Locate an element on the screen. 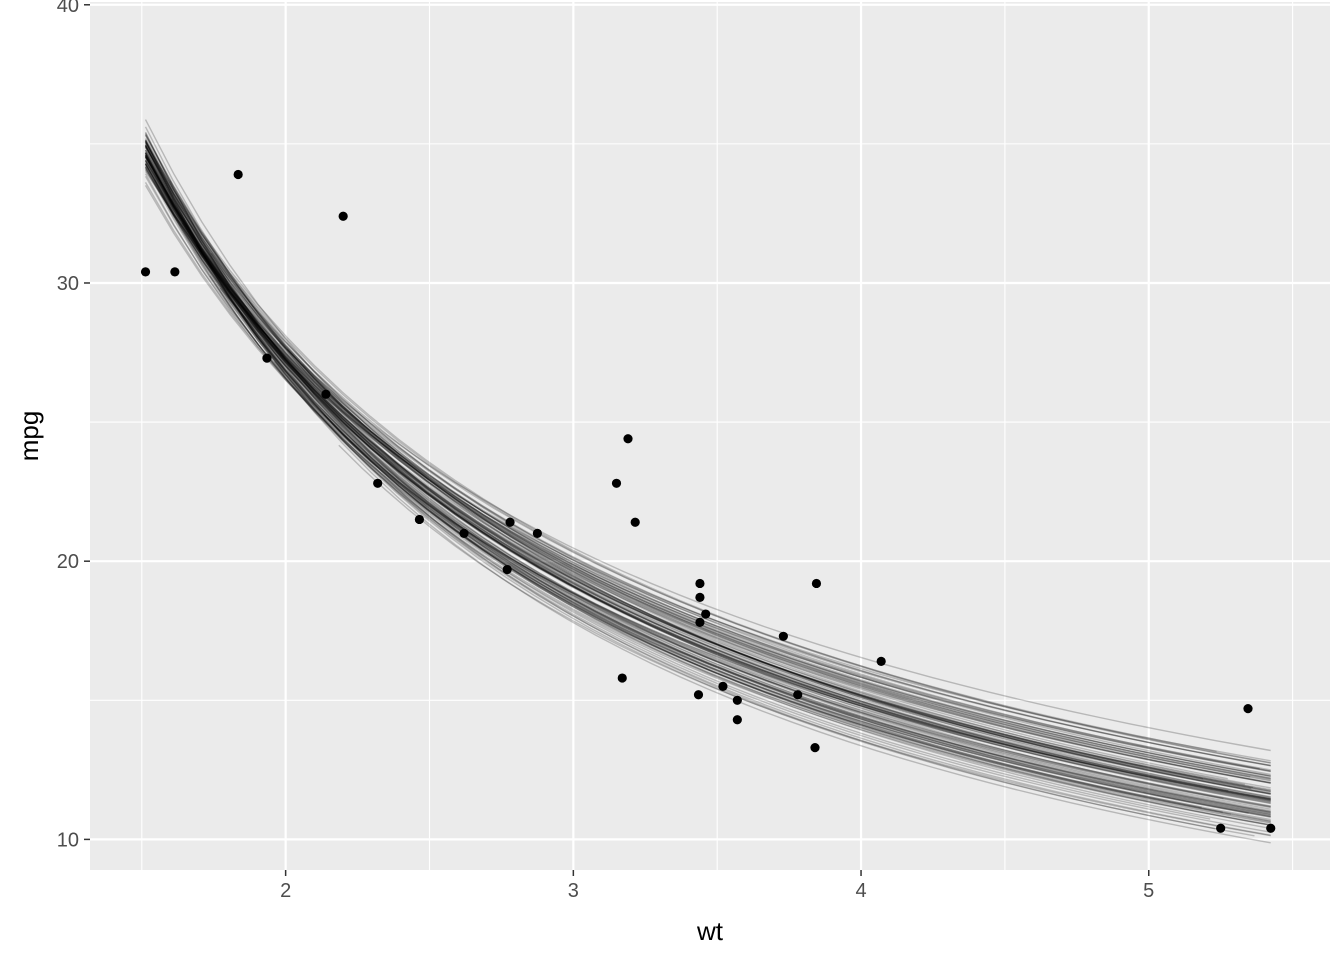 This screenshot has height=960, width=1344. y-tick-label: 40 is located at coordinates (68, 8).